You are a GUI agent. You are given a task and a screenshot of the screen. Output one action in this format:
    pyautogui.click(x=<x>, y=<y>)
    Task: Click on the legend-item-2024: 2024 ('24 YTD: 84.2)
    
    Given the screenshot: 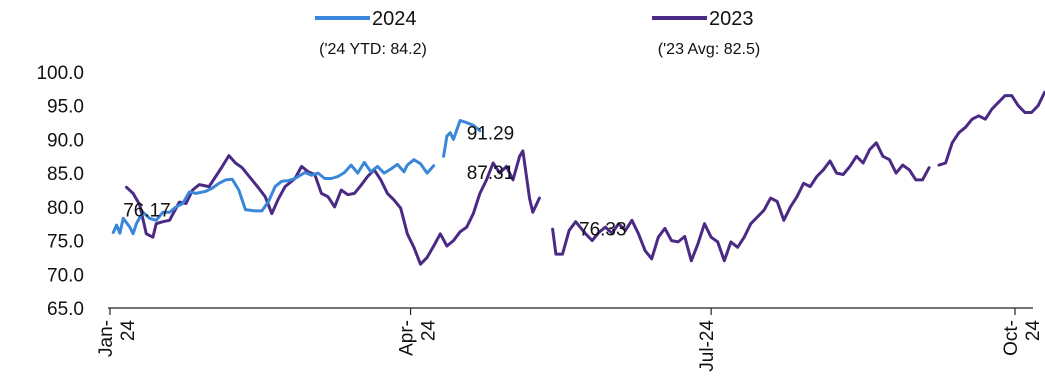 What is the action you would take?
    pyautogui.click(x=371, y=33)
    